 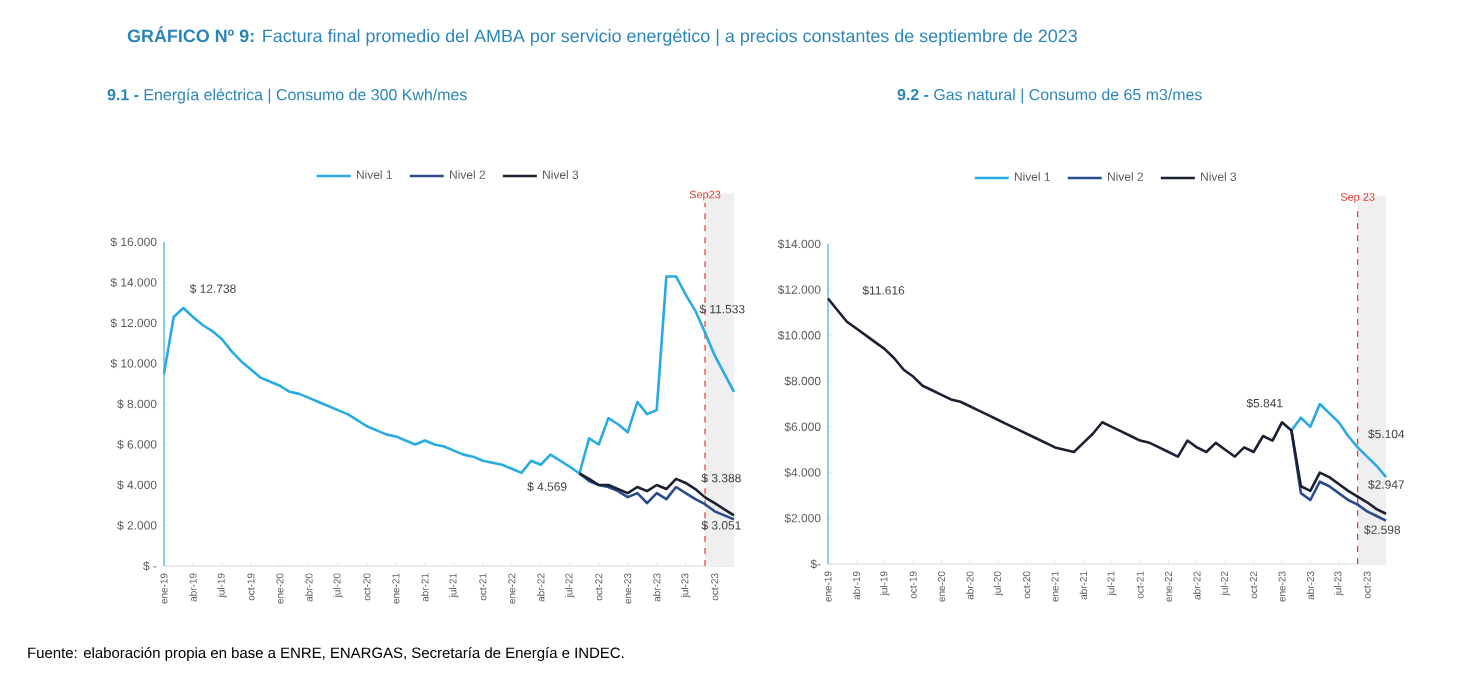 What do you see at coordinates (602, 36) in the screenshot?
I see `text: GRÁFICO Nº 9: Factura final promedio del AMBA por servicio energético | a precios constantes de septiembre de 2023` at bounding box center [602, 36].